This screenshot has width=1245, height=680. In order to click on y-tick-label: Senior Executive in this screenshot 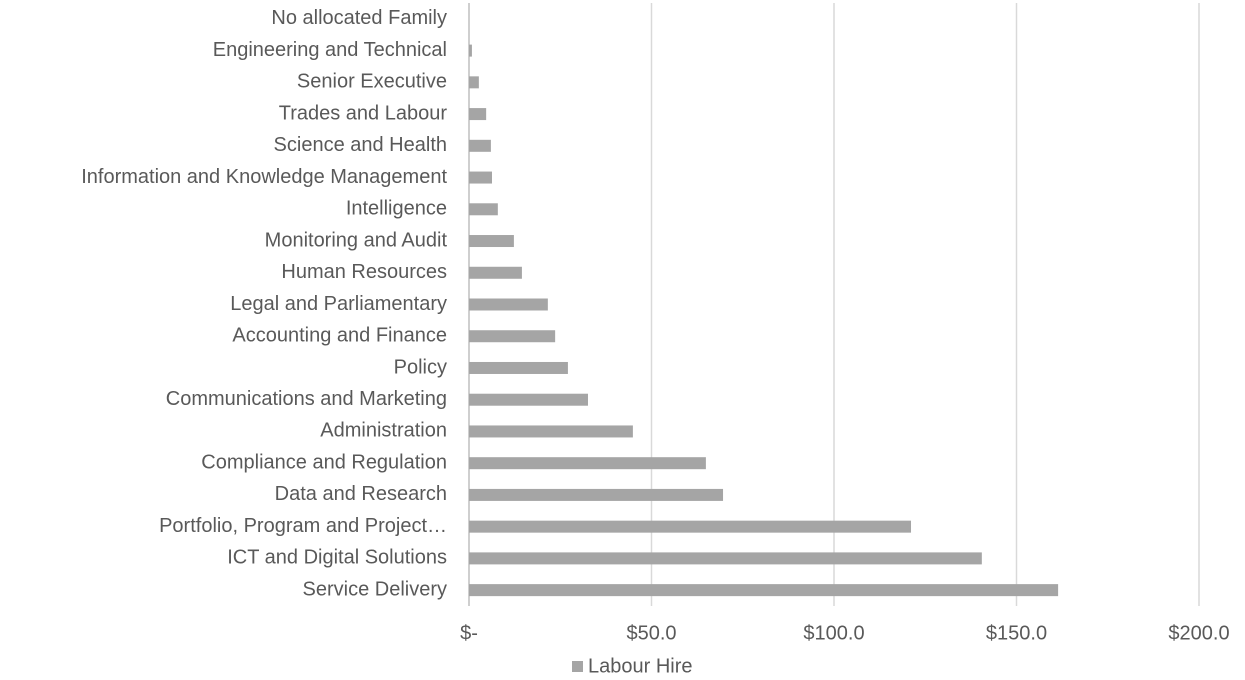, I will do `click(372, 82)`.